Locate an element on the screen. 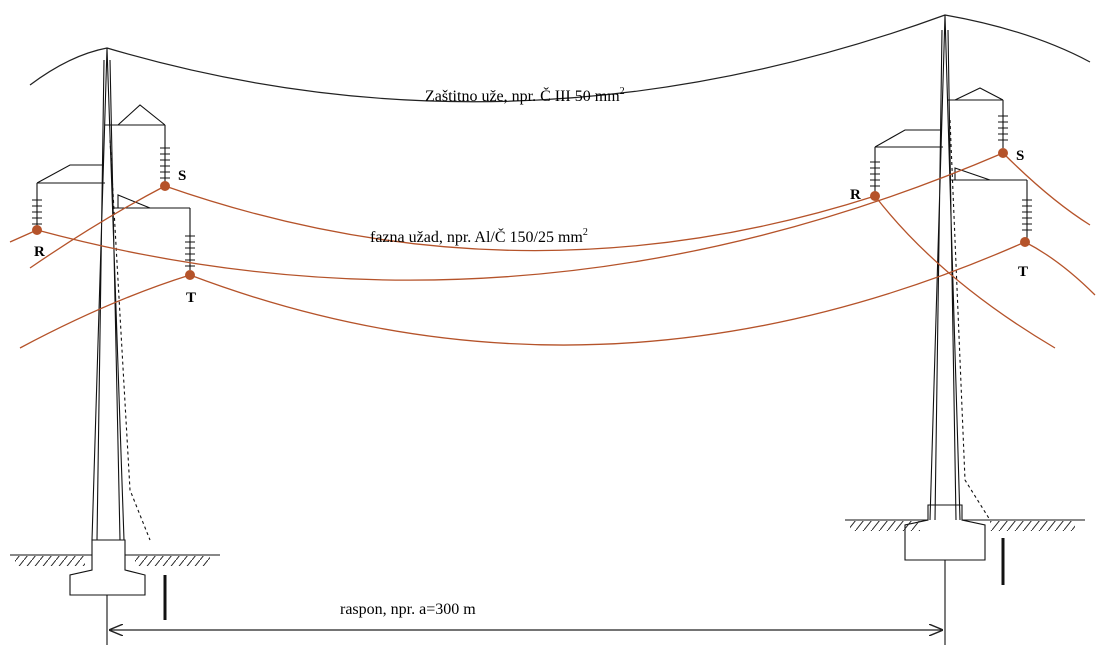 The image size is (1100, 645). span-label: raspon, npr. a=300 m is located at coordinates (408, 609).